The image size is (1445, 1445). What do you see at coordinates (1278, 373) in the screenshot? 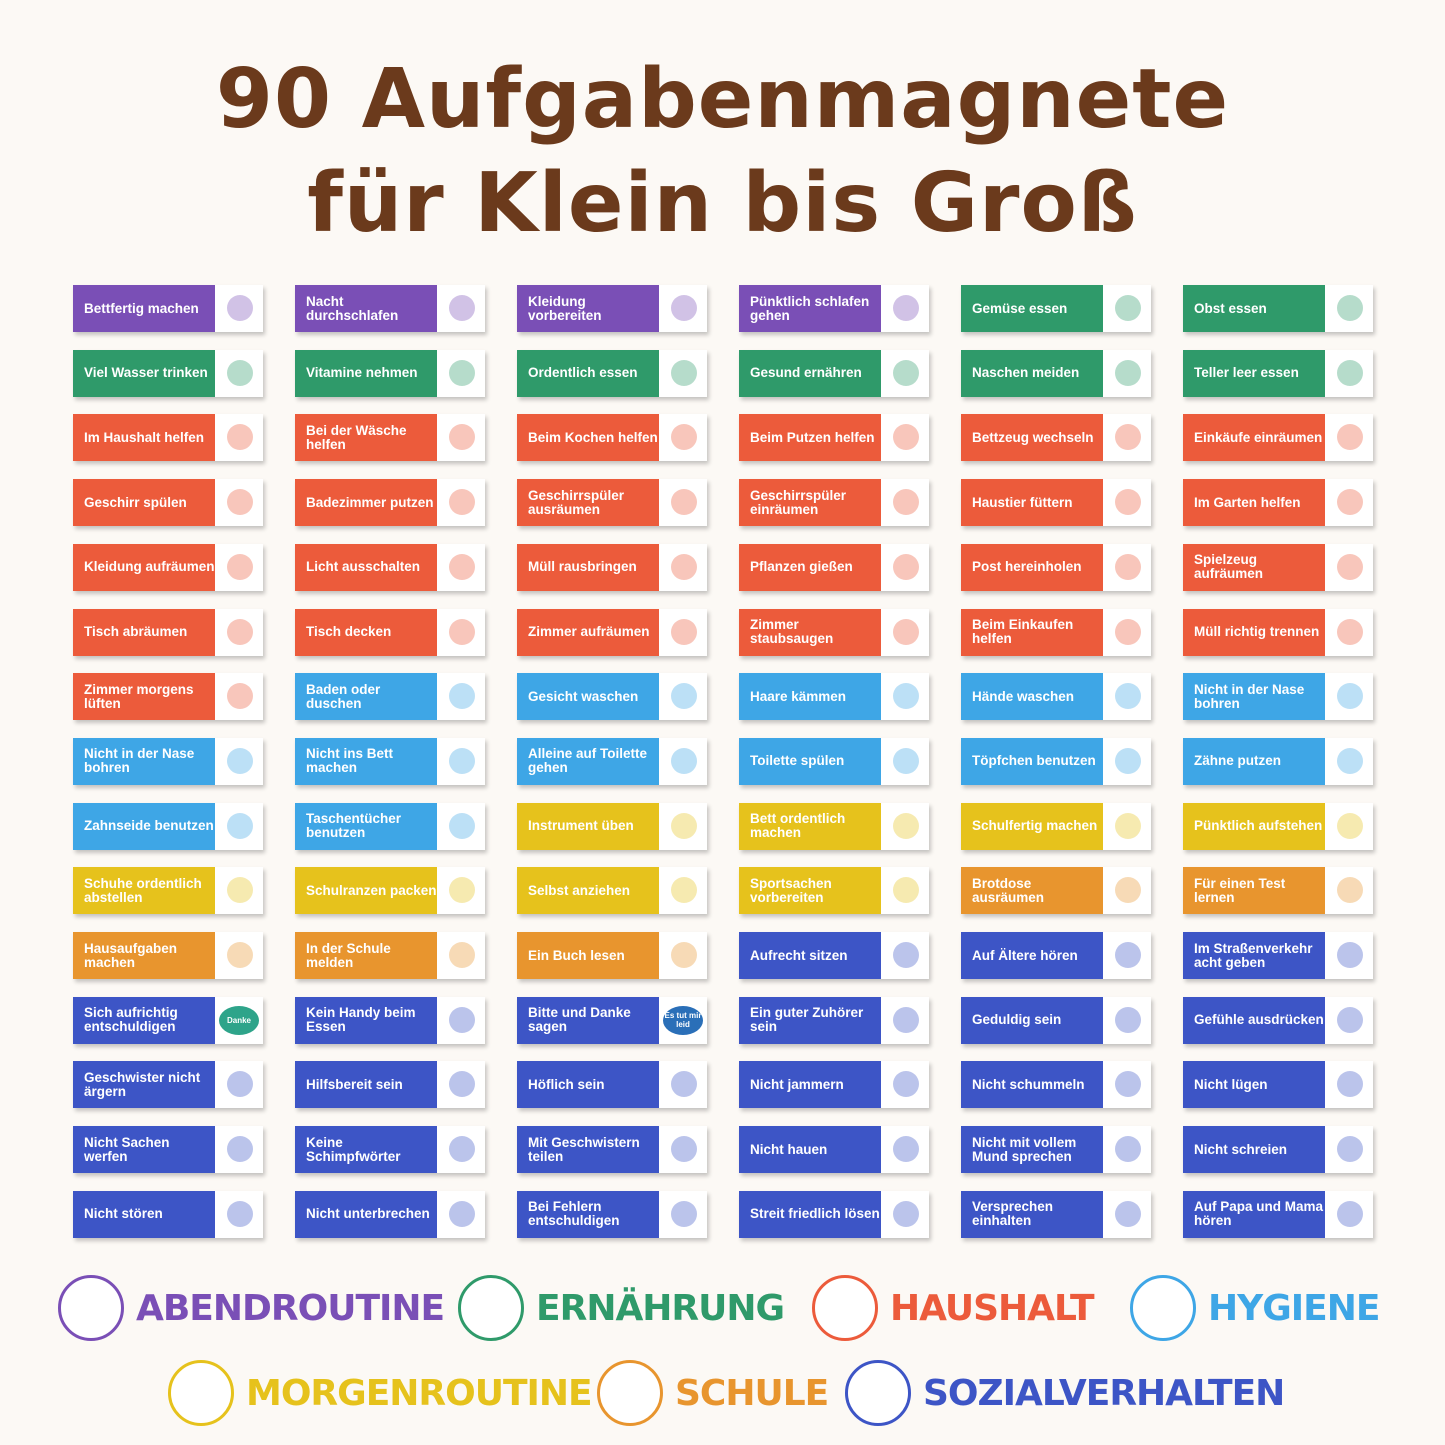
I see `magnet: Teller leer essen` at bounding box center [1278, 373].